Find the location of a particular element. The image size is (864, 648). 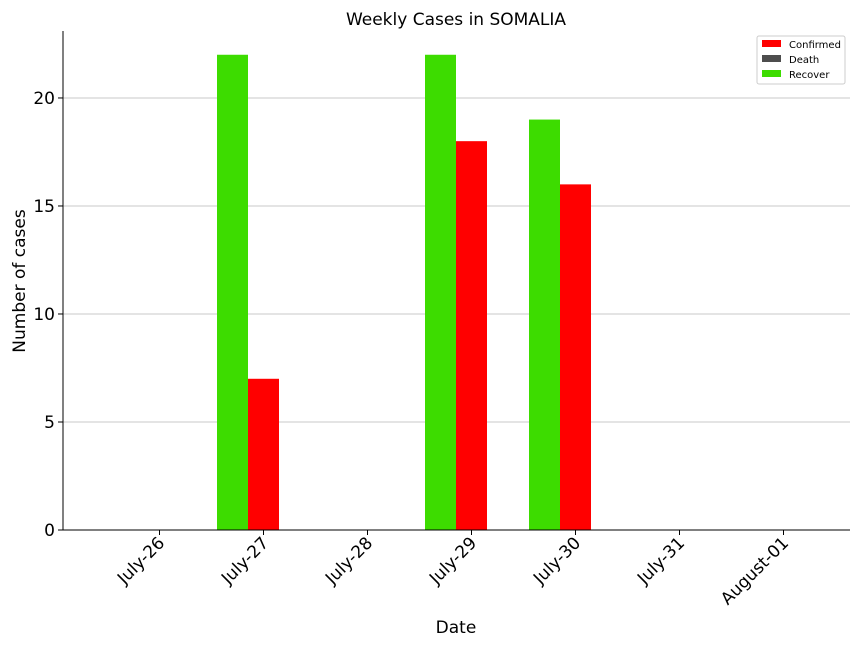

x-tick-label: July-27 is located at coordinates (245, 561).